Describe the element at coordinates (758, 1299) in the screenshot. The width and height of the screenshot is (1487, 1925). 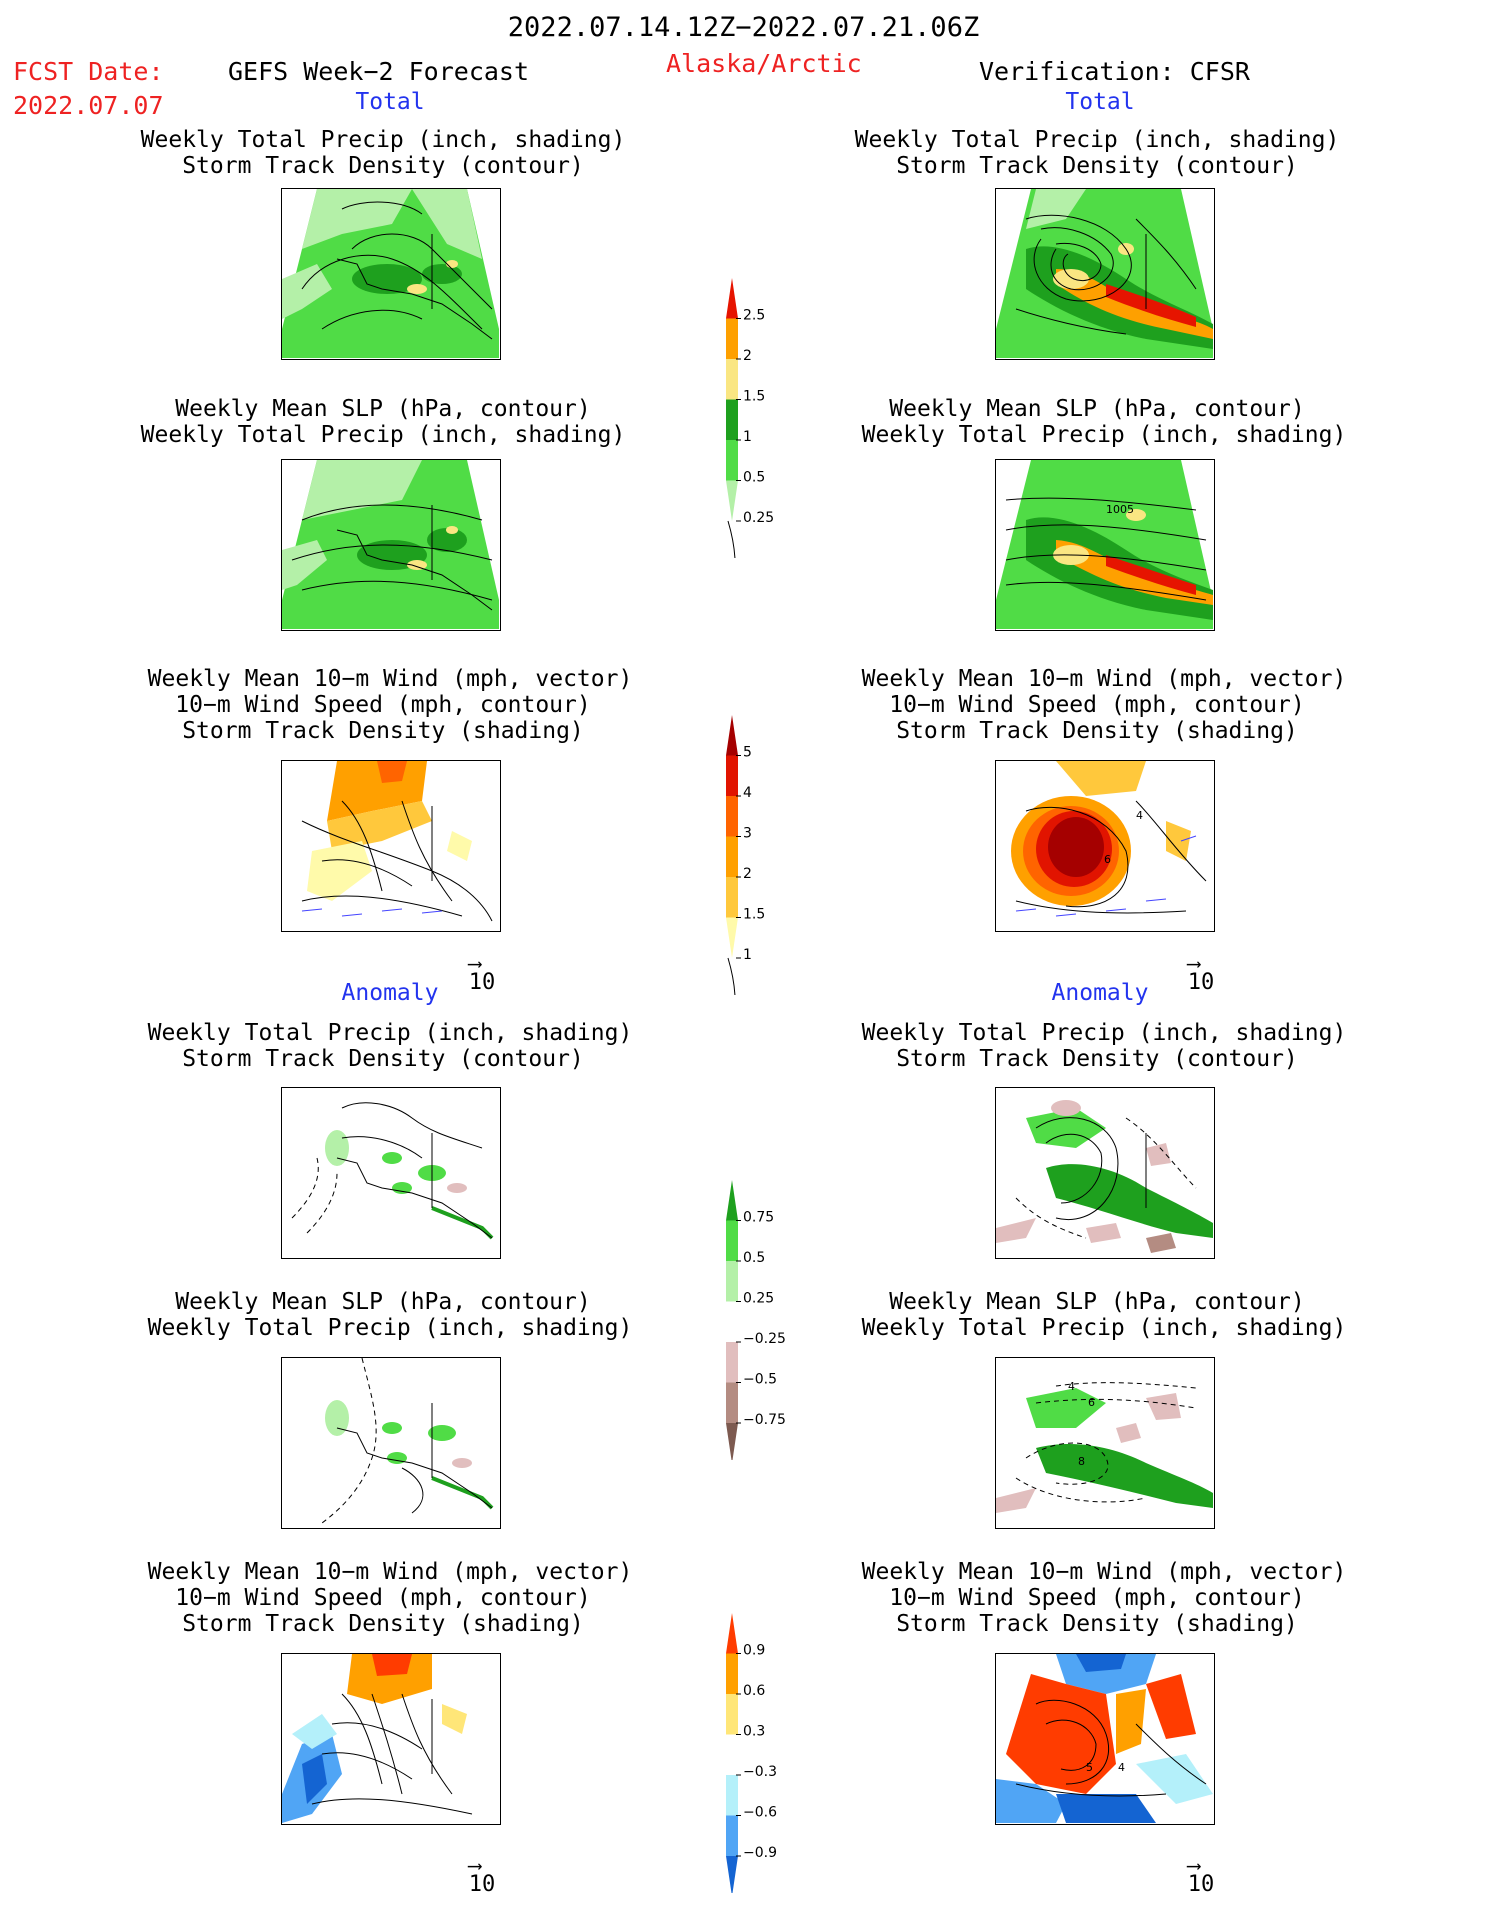
I see `colorbar-tick-label: 0.25` at that location.